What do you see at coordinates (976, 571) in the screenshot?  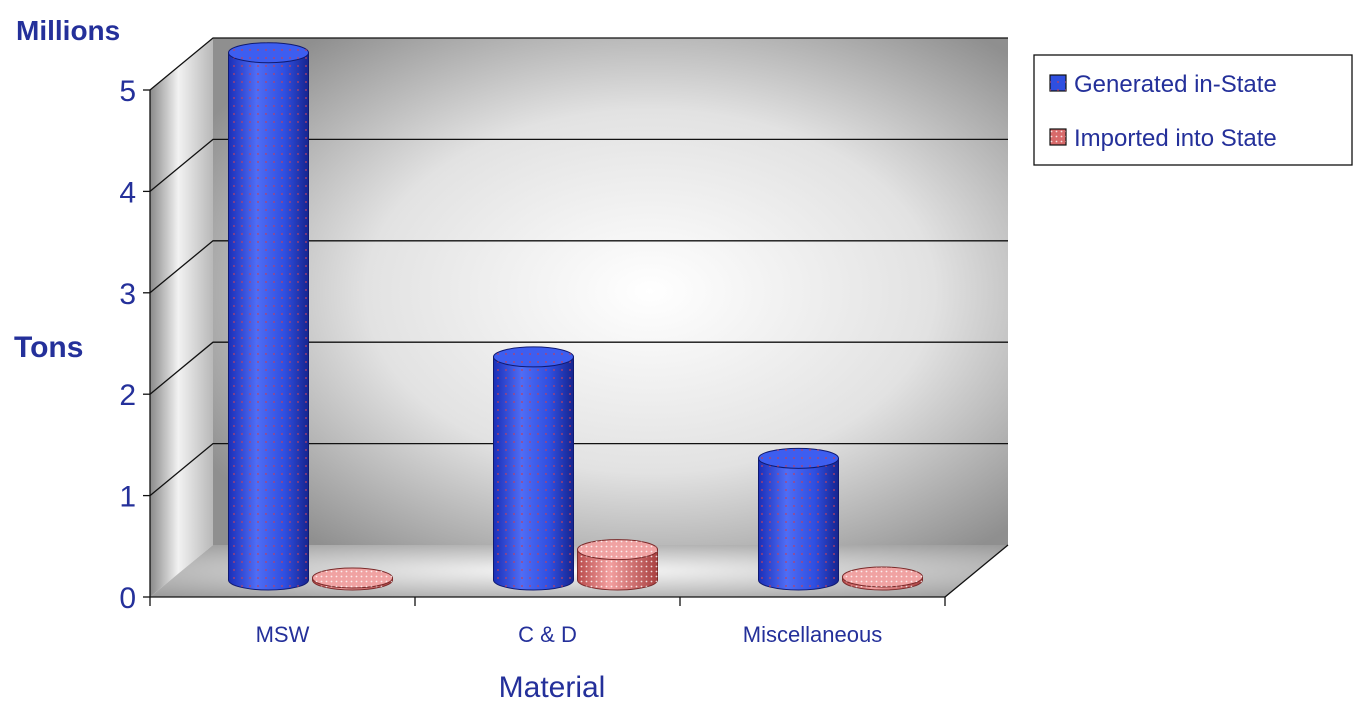 I see `x-axis-depth-edge` at bounding box center [976, 571].